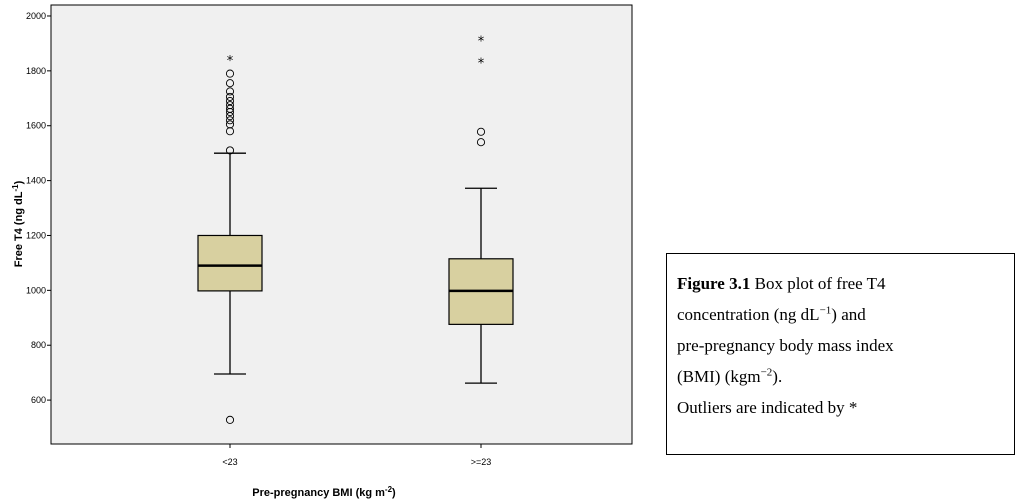 The width and height of the screenshot is (1019, 502). I want to click on caption-figure-label: Figure 3.1, so click(714, 283).